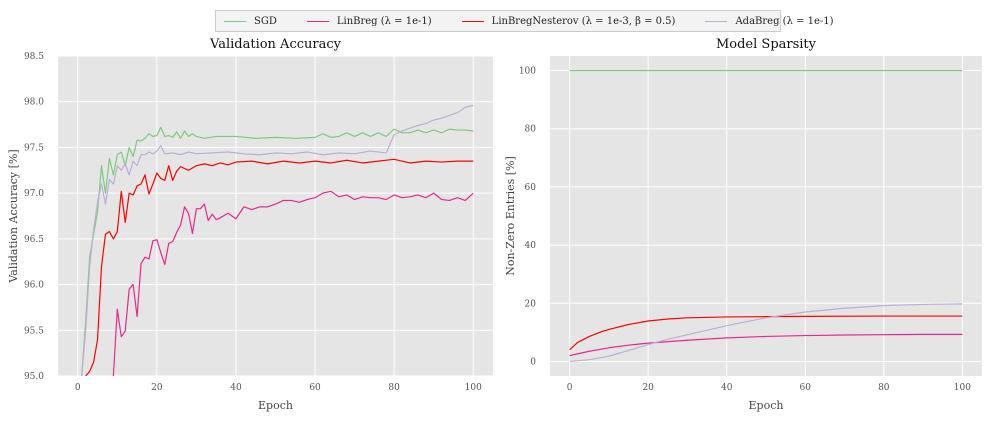  What do you see at coordinates (250, 21) in the screenshot?
I see `legend-item: SGD` at bounding box center [250, 21].